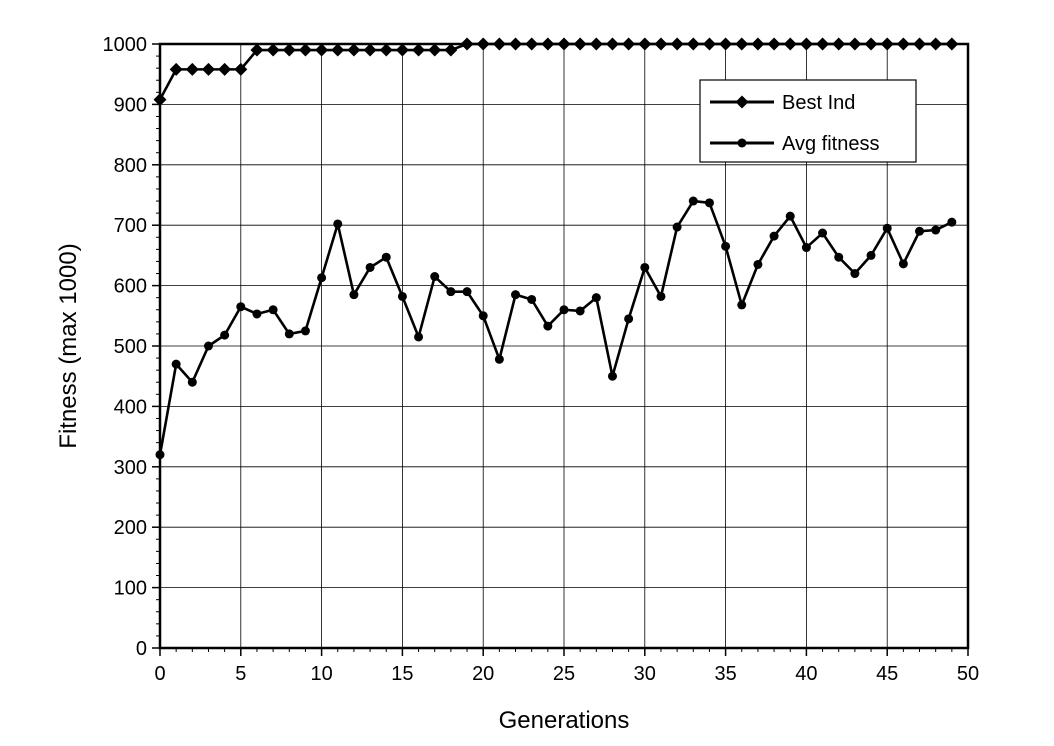 This screenshot has height=746, width=1054. I want to click on legend-marker-circle, so click(742, 143).